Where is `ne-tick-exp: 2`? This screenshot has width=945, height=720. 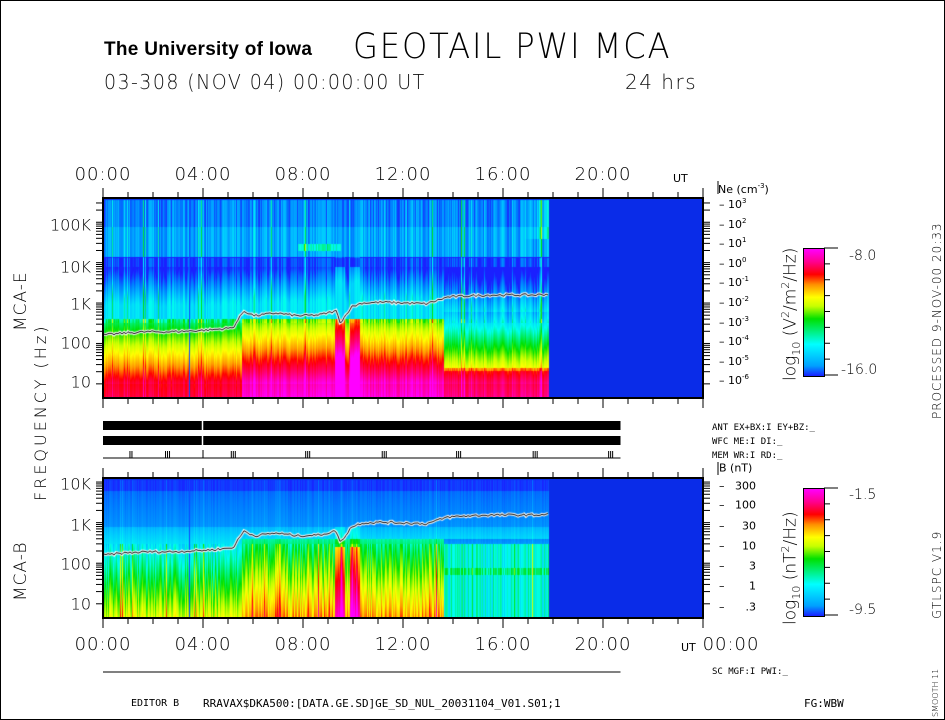
ne-tick-exp: 2 is located at coordinates (744, 220).